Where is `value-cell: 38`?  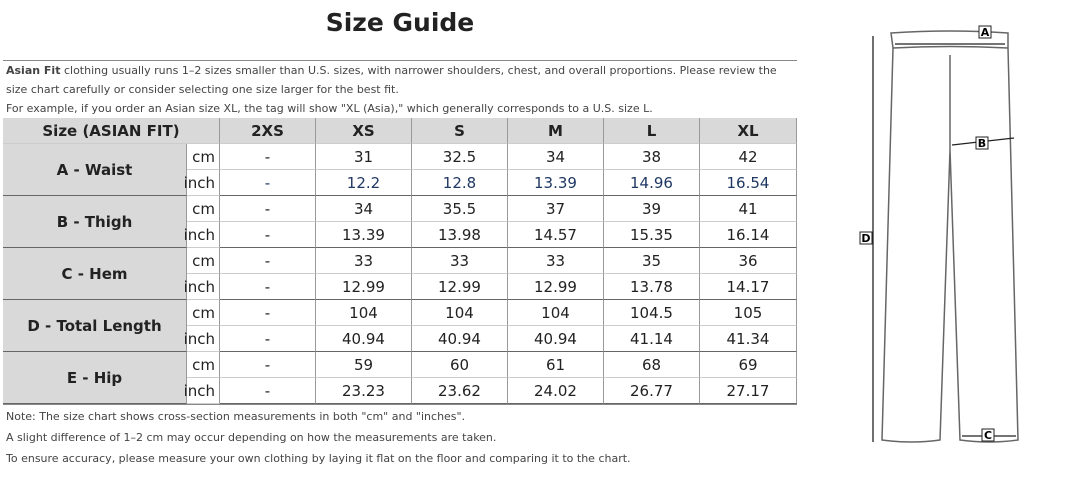 value-cell: 38 is located at coordinates (652, 157).